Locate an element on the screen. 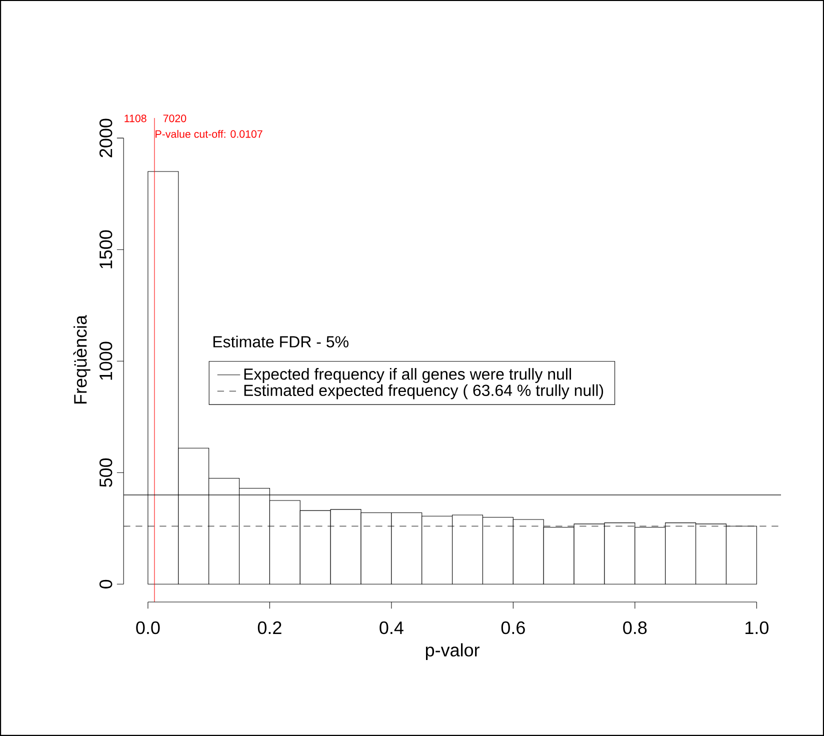 This screenshot has height=736, width=824. x-tick-label: 0.8 is located at coordinates (635, 627).